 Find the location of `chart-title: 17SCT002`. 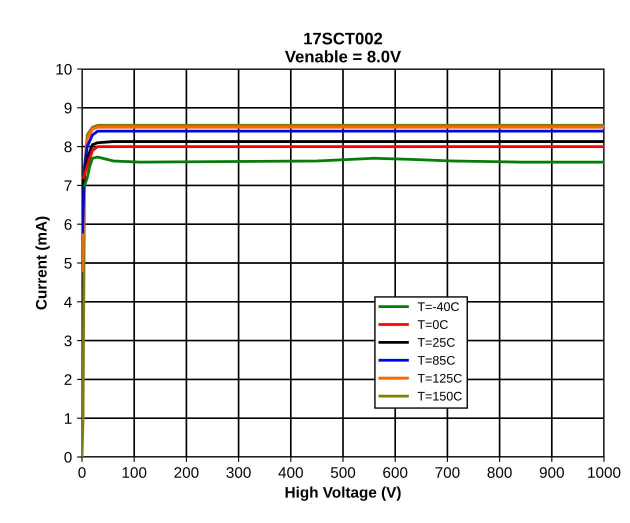

chart-title: 17SCT002 is located at coordinates (343, 38).